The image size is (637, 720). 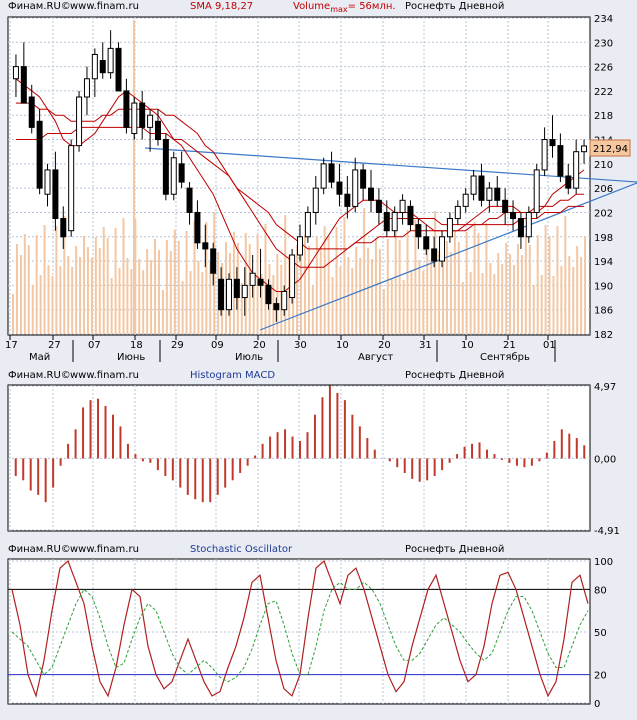 I want to click on price-x-day-label: 30, so click(x=300, y=345).